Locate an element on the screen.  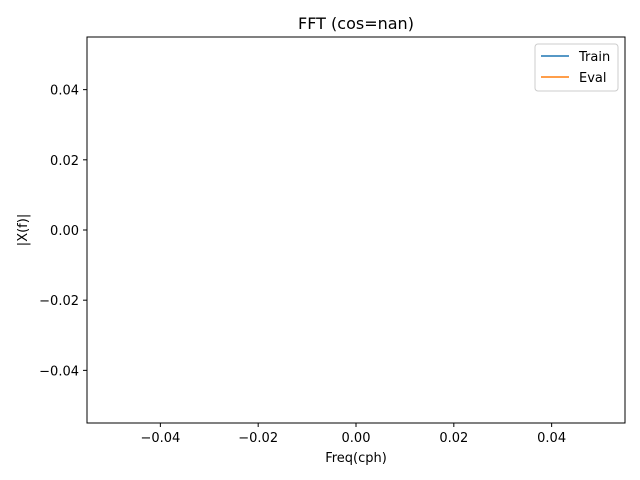
y-tick-label: −0.04 is located at coordinates (59, 371).